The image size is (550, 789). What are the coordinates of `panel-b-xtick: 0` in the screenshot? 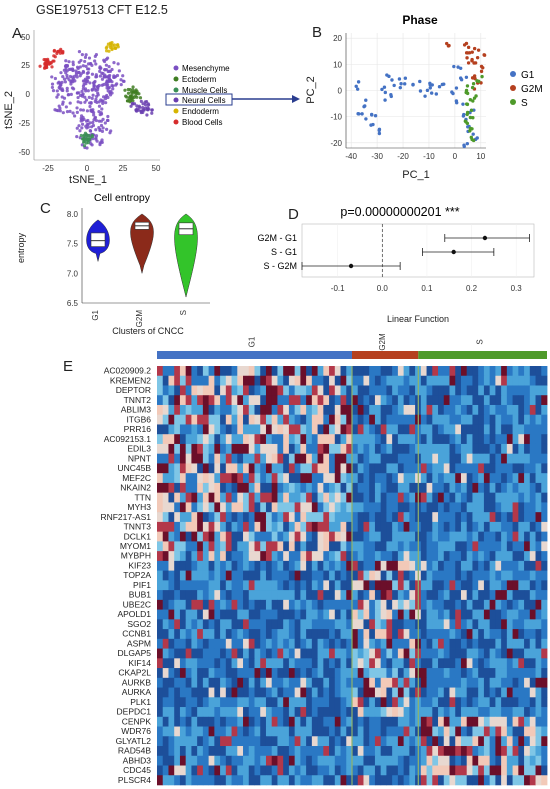 It's located at (455, 156).